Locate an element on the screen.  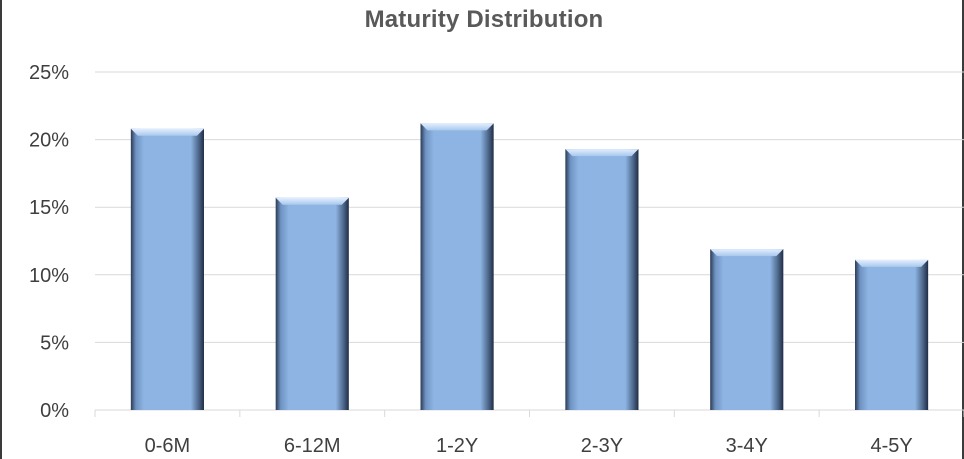
y-tick-labels: 0% 5% 10% 15% 20% 25% is located at coordinates (49, 242).